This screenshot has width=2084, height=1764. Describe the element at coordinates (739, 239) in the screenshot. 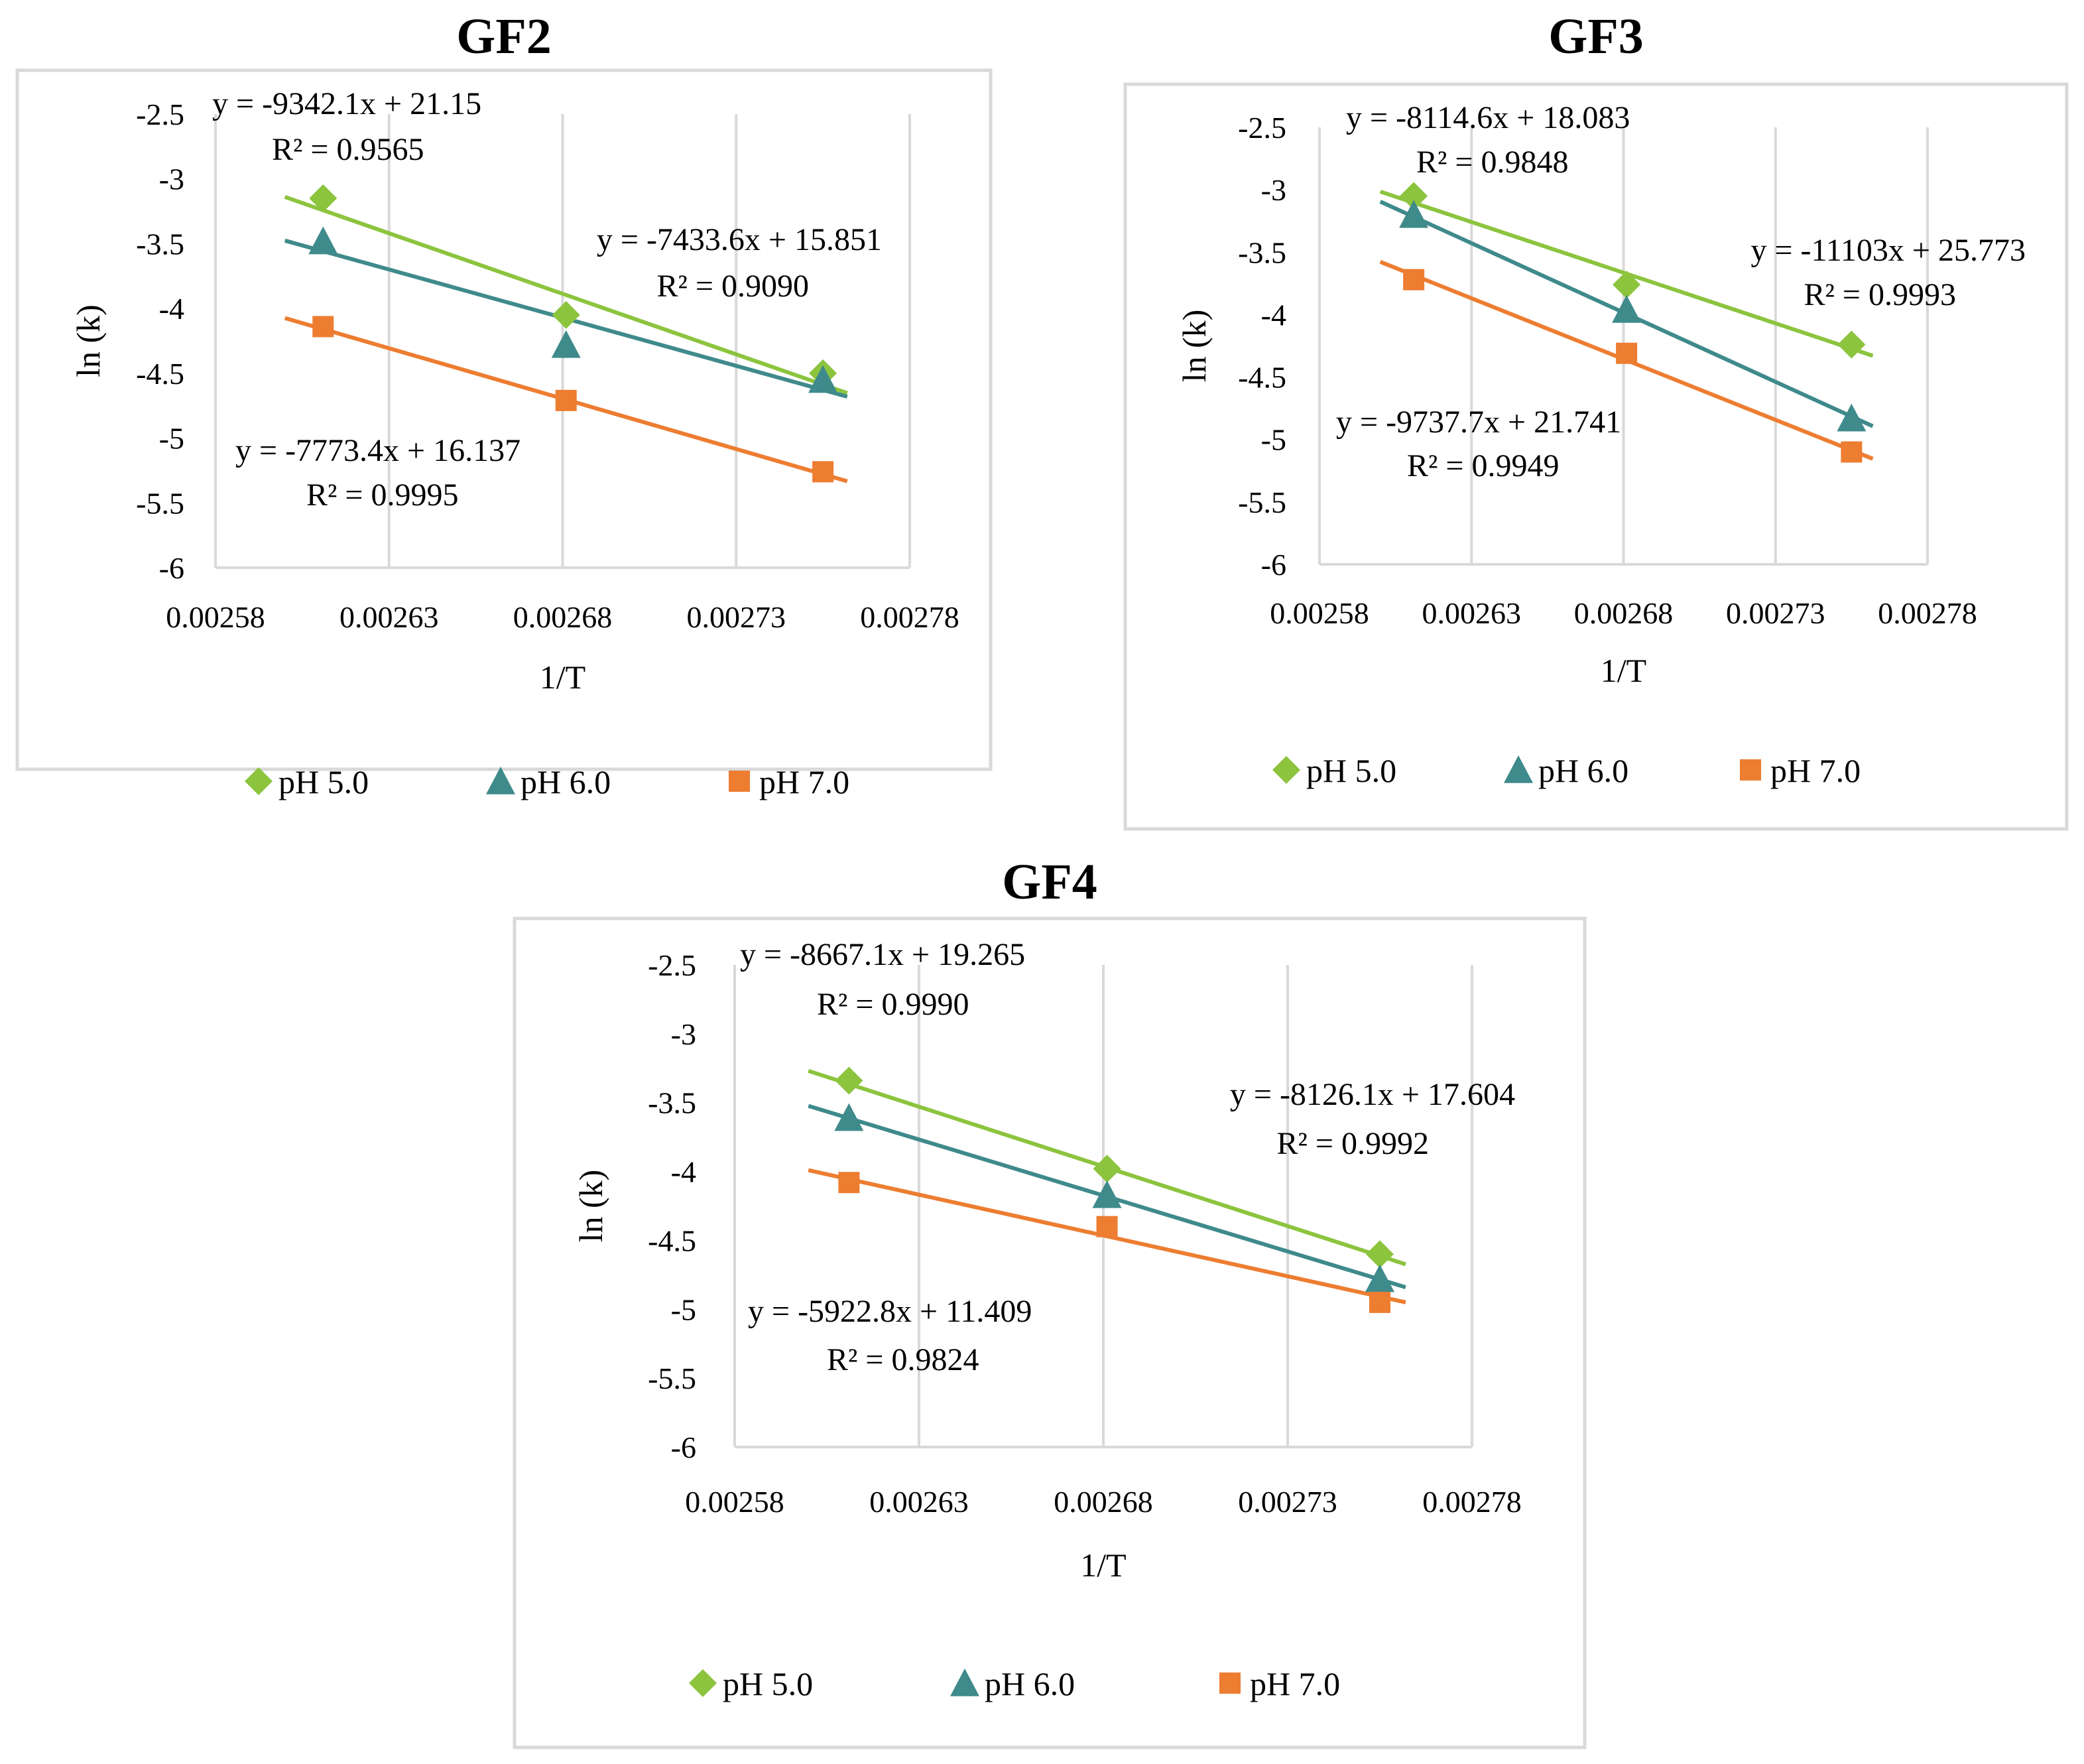

I see `trendline-equation: y = -7433.6x + 15.851` at that location.